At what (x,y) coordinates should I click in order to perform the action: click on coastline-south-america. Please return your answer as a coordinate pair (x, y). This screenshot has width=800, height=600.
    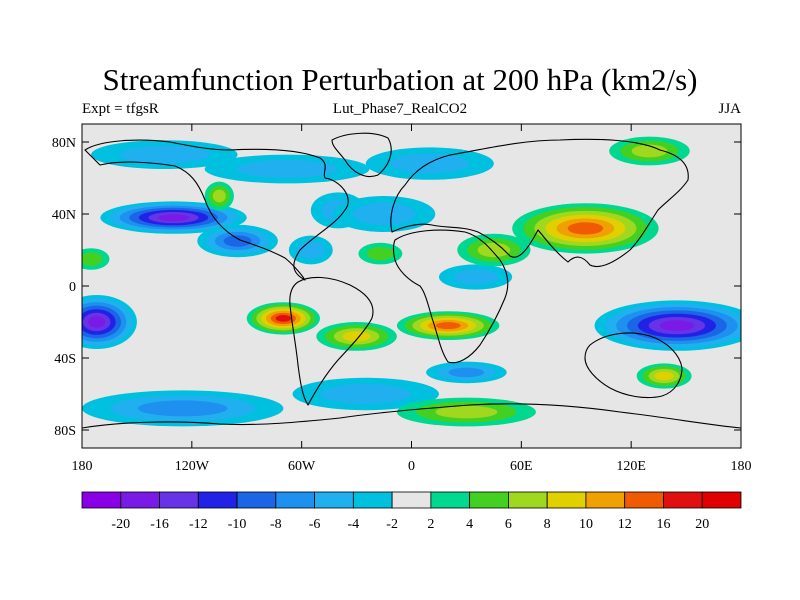
    Looking at the image, I should click on (331, 341).